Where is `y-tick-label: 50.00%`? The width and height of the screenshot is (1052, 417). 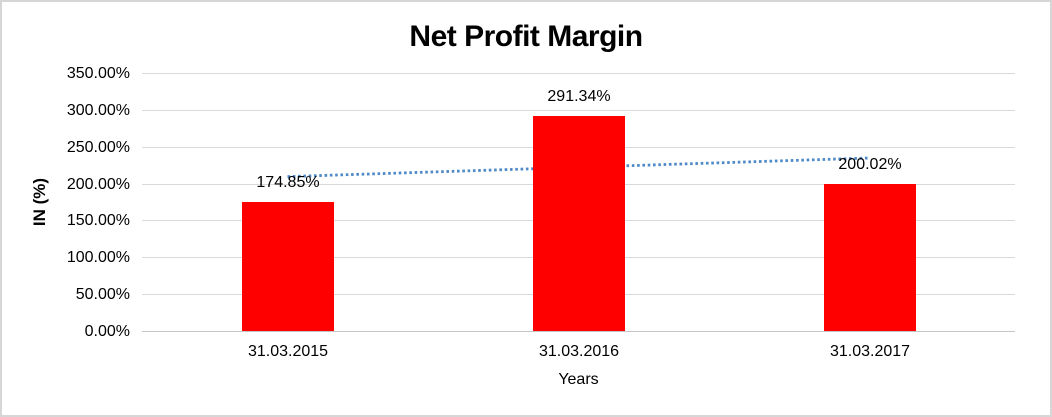 y-tick-label: 50.00% is located at coordinates (102, 294).